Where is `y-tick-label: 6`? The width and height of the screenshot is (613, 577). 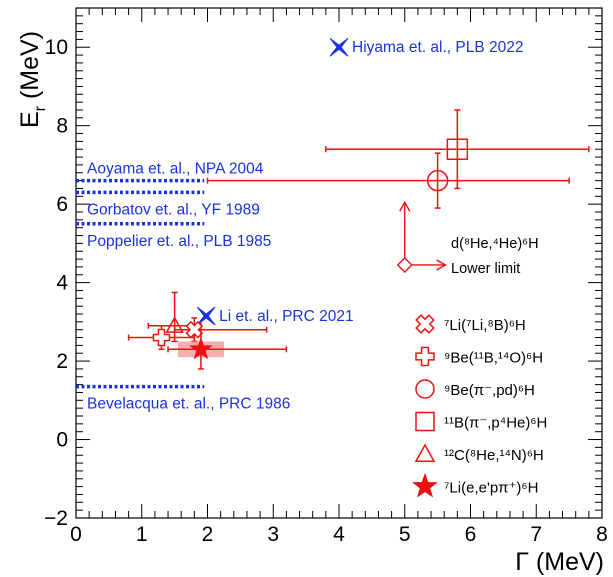
y-tick-label: 6 is located at coordinates (62, 204).